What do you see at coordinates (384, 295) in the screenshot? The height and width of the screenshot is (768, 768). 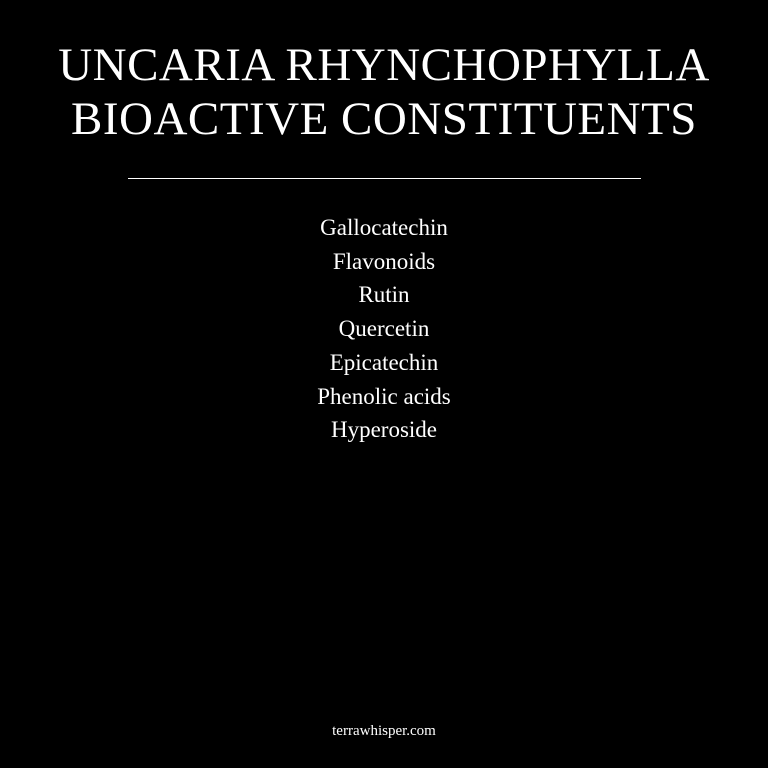 I see `list-item: Rutin` at bounding box center [384, 295].